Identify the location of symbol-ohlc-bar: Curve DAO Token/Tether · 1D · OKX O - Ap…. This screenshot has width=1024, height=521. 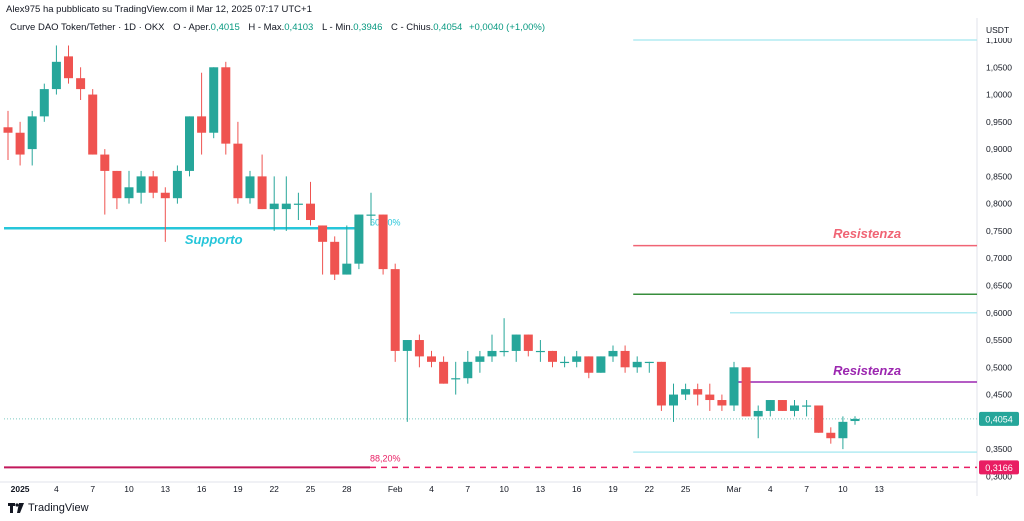
(277, 27).